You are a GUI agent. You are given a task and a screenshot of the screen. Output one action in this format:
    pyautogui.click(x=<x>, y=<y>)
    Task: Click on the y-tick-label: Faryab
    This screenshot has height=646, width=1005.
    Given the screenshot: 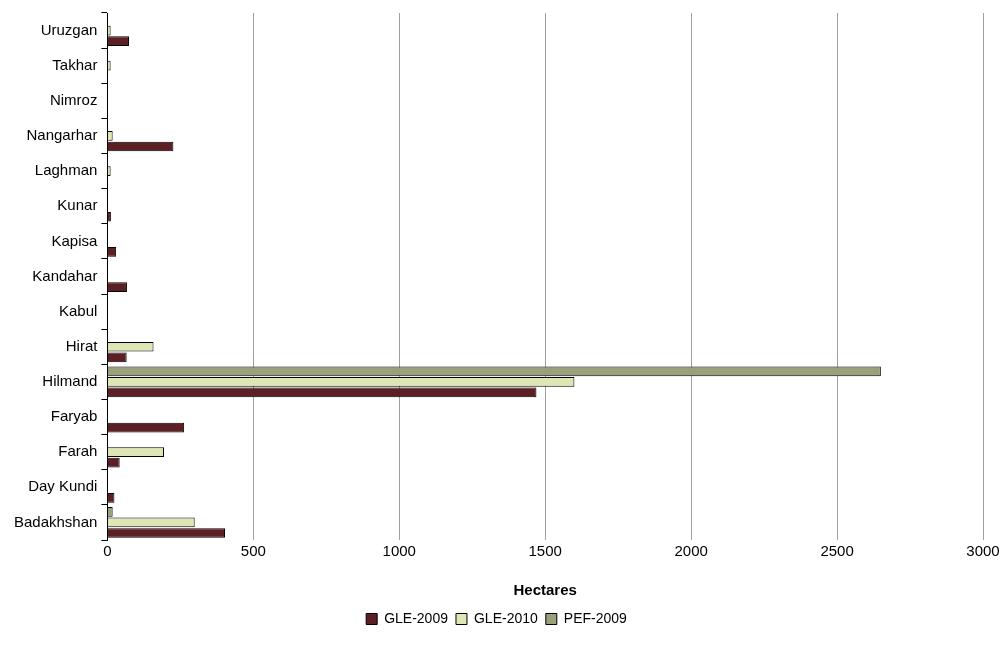 What is the action you would take?
    pyautogui.click(x=74, y=416)
    